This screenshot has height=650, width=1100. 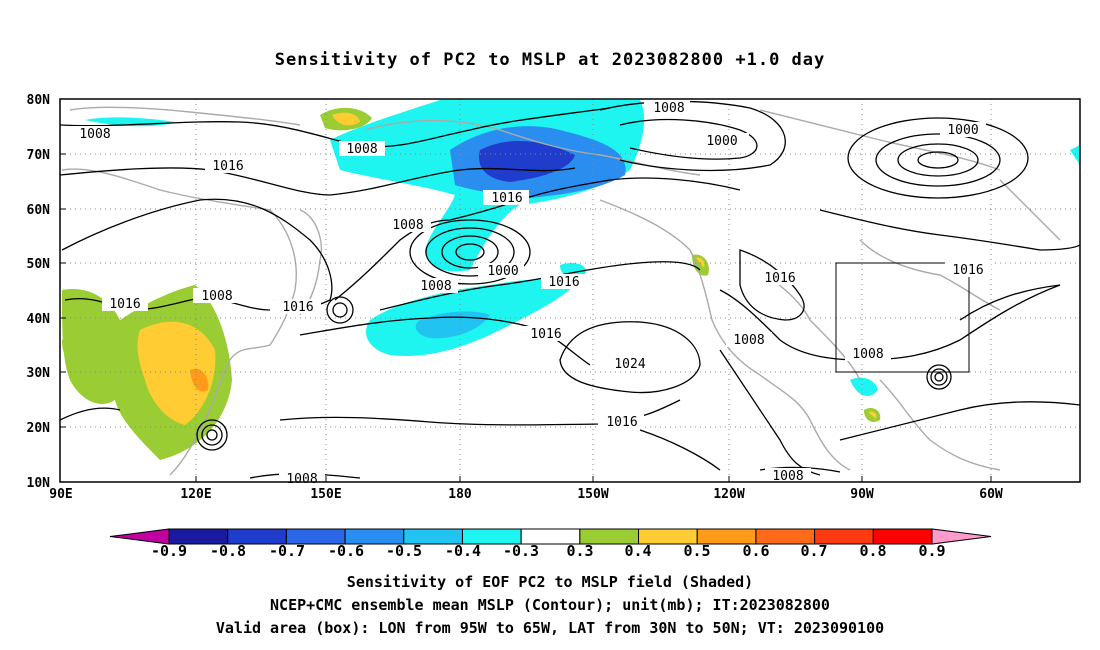 What do you see at coordinates (39, 210) in the screenshot?
I see `lat-label: 60N` at bounding box center [39, 210].